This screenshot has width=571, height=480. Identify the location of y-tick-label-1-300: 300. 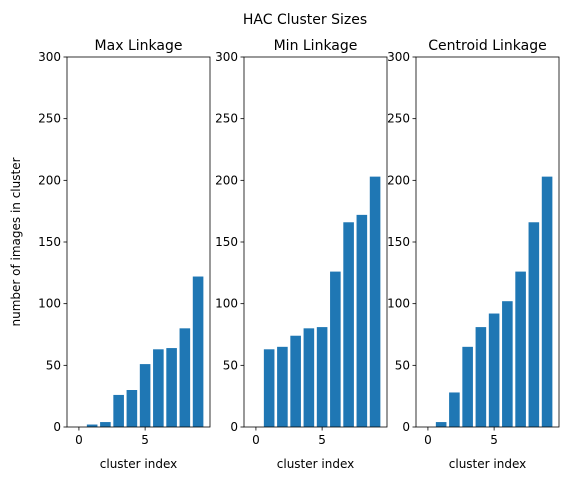
(49, 57).